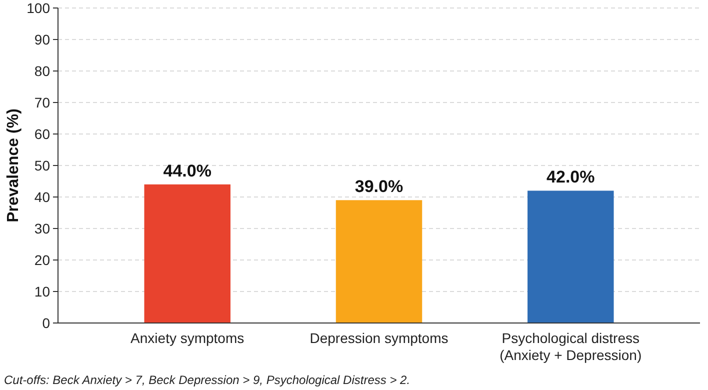  What do you see at coordinates (187, 338) in the screenshot?
I see `x-tick-label: Anxiety symptoms` at bounding box center [187, 338].